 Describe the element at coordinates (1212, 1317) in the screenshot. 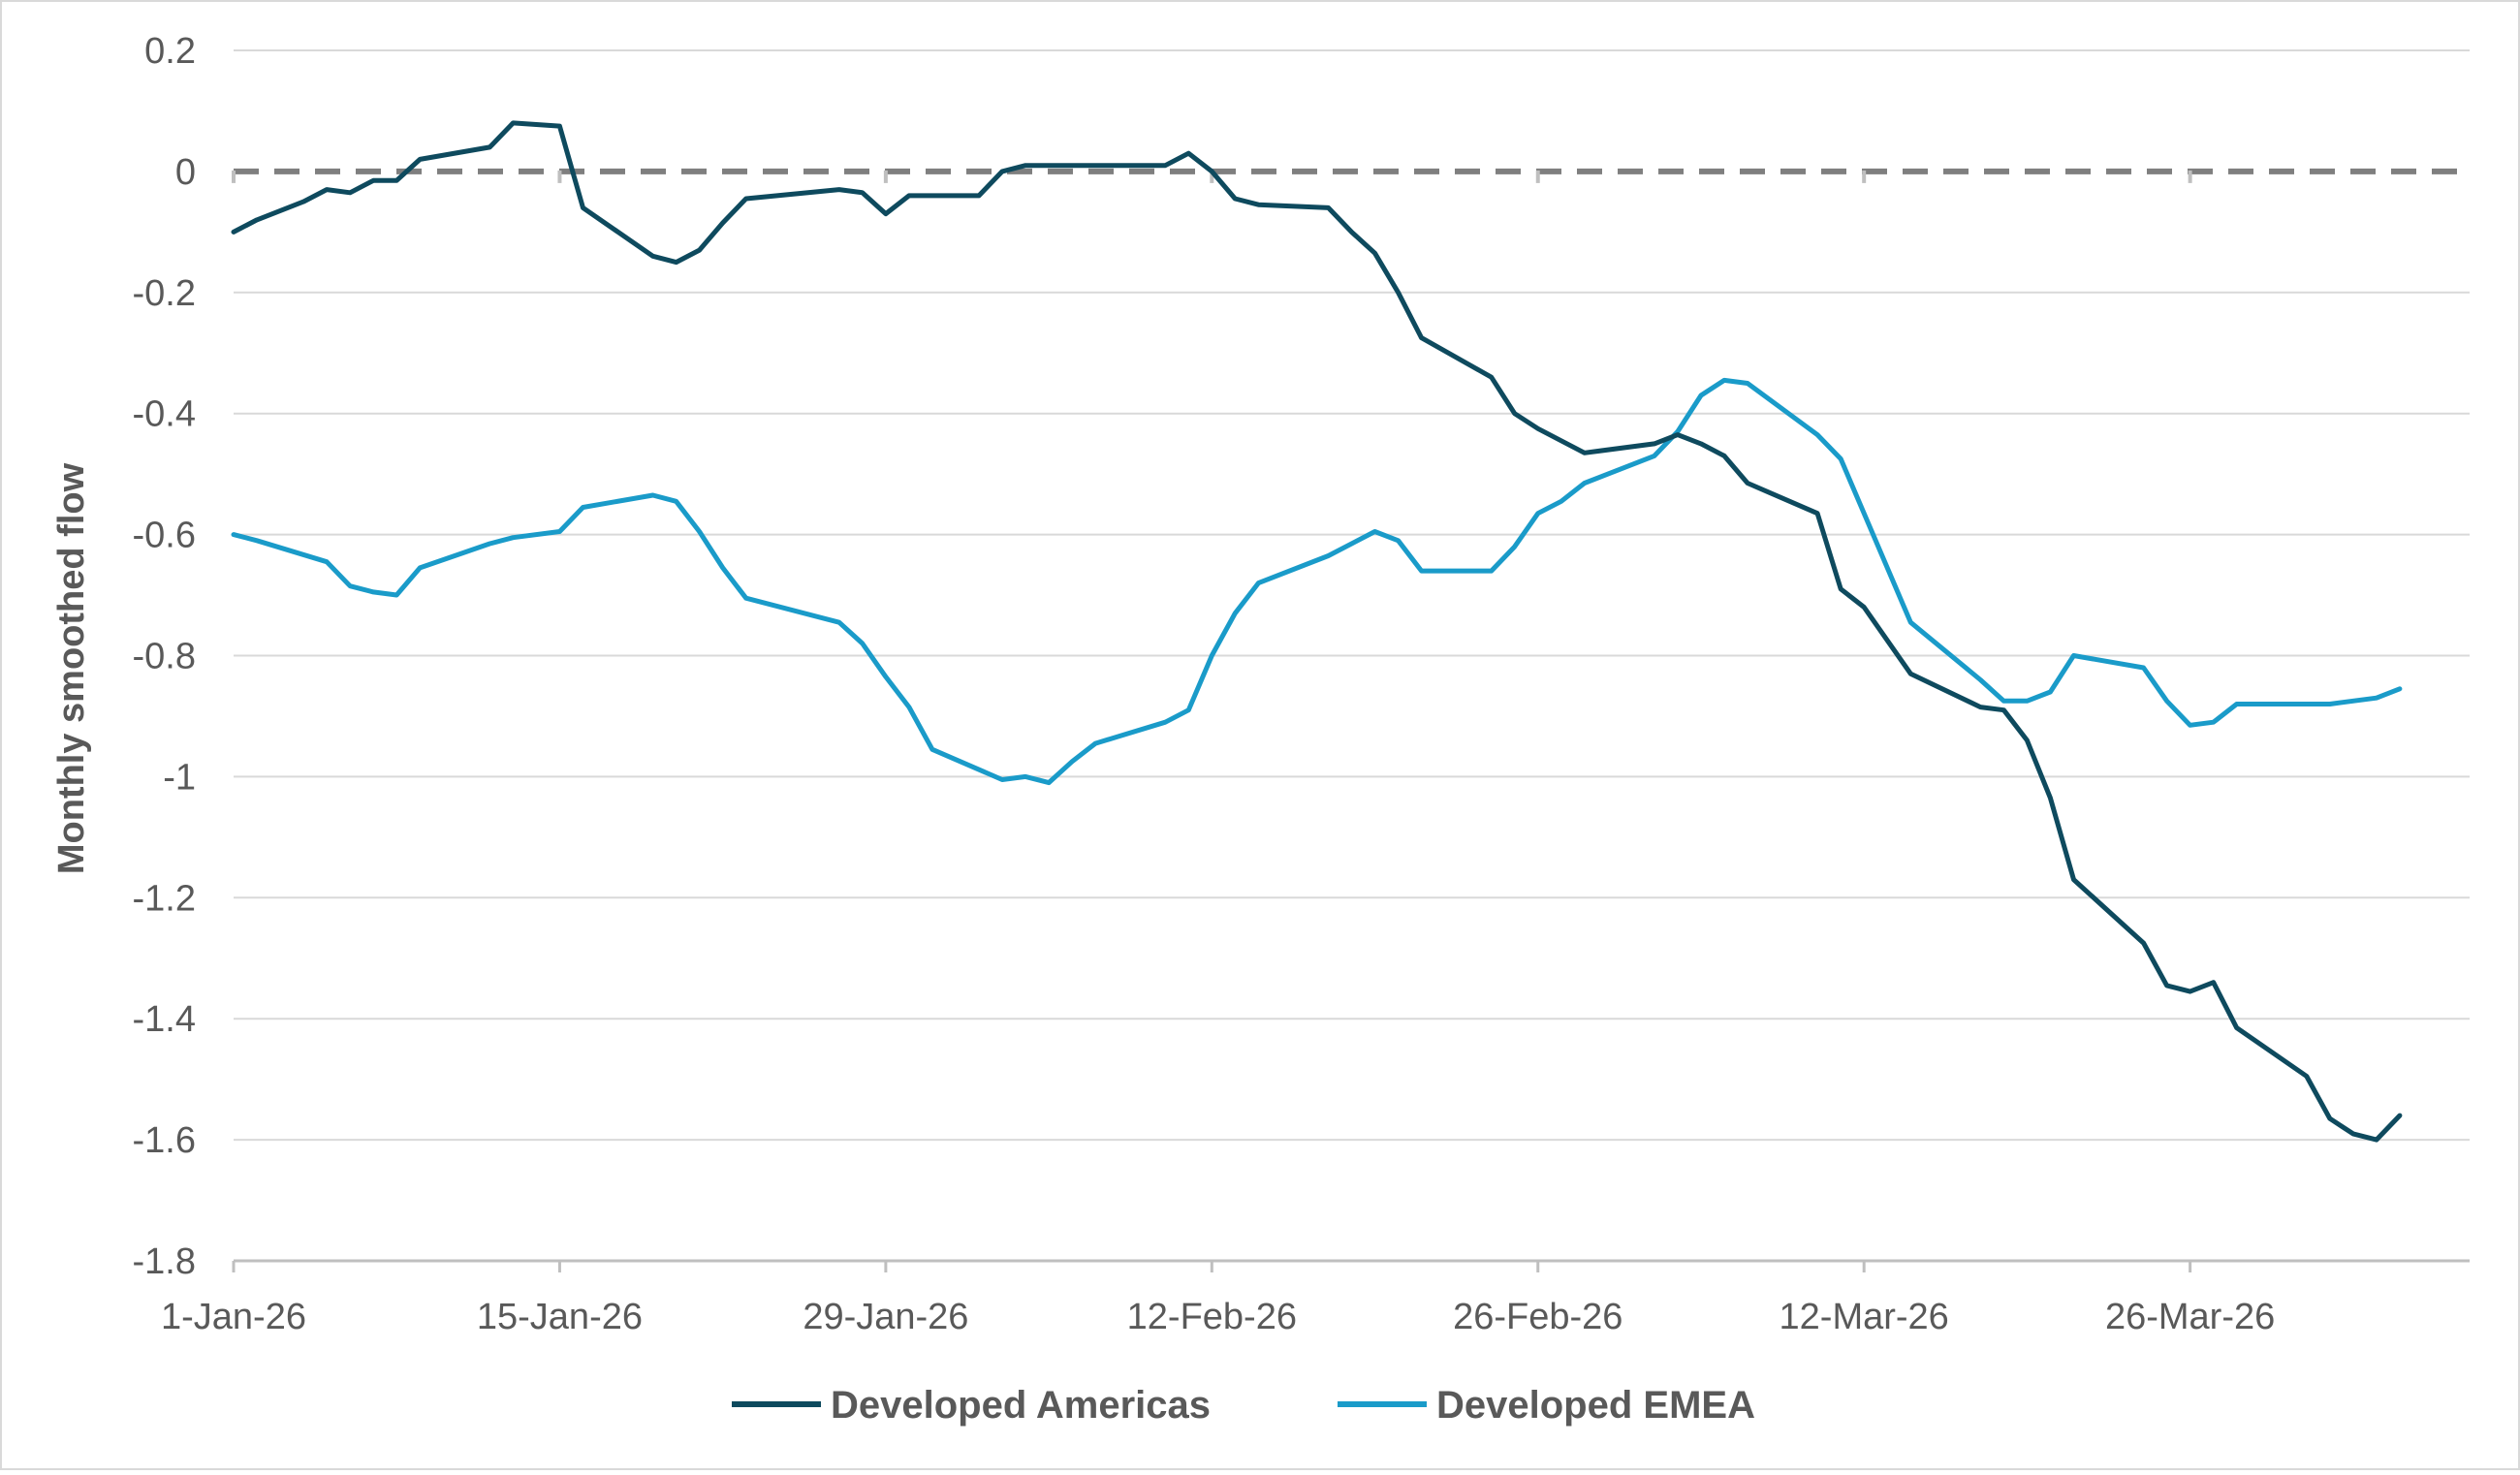

I see `x-tick-label: 12-Feb-26` at that location.